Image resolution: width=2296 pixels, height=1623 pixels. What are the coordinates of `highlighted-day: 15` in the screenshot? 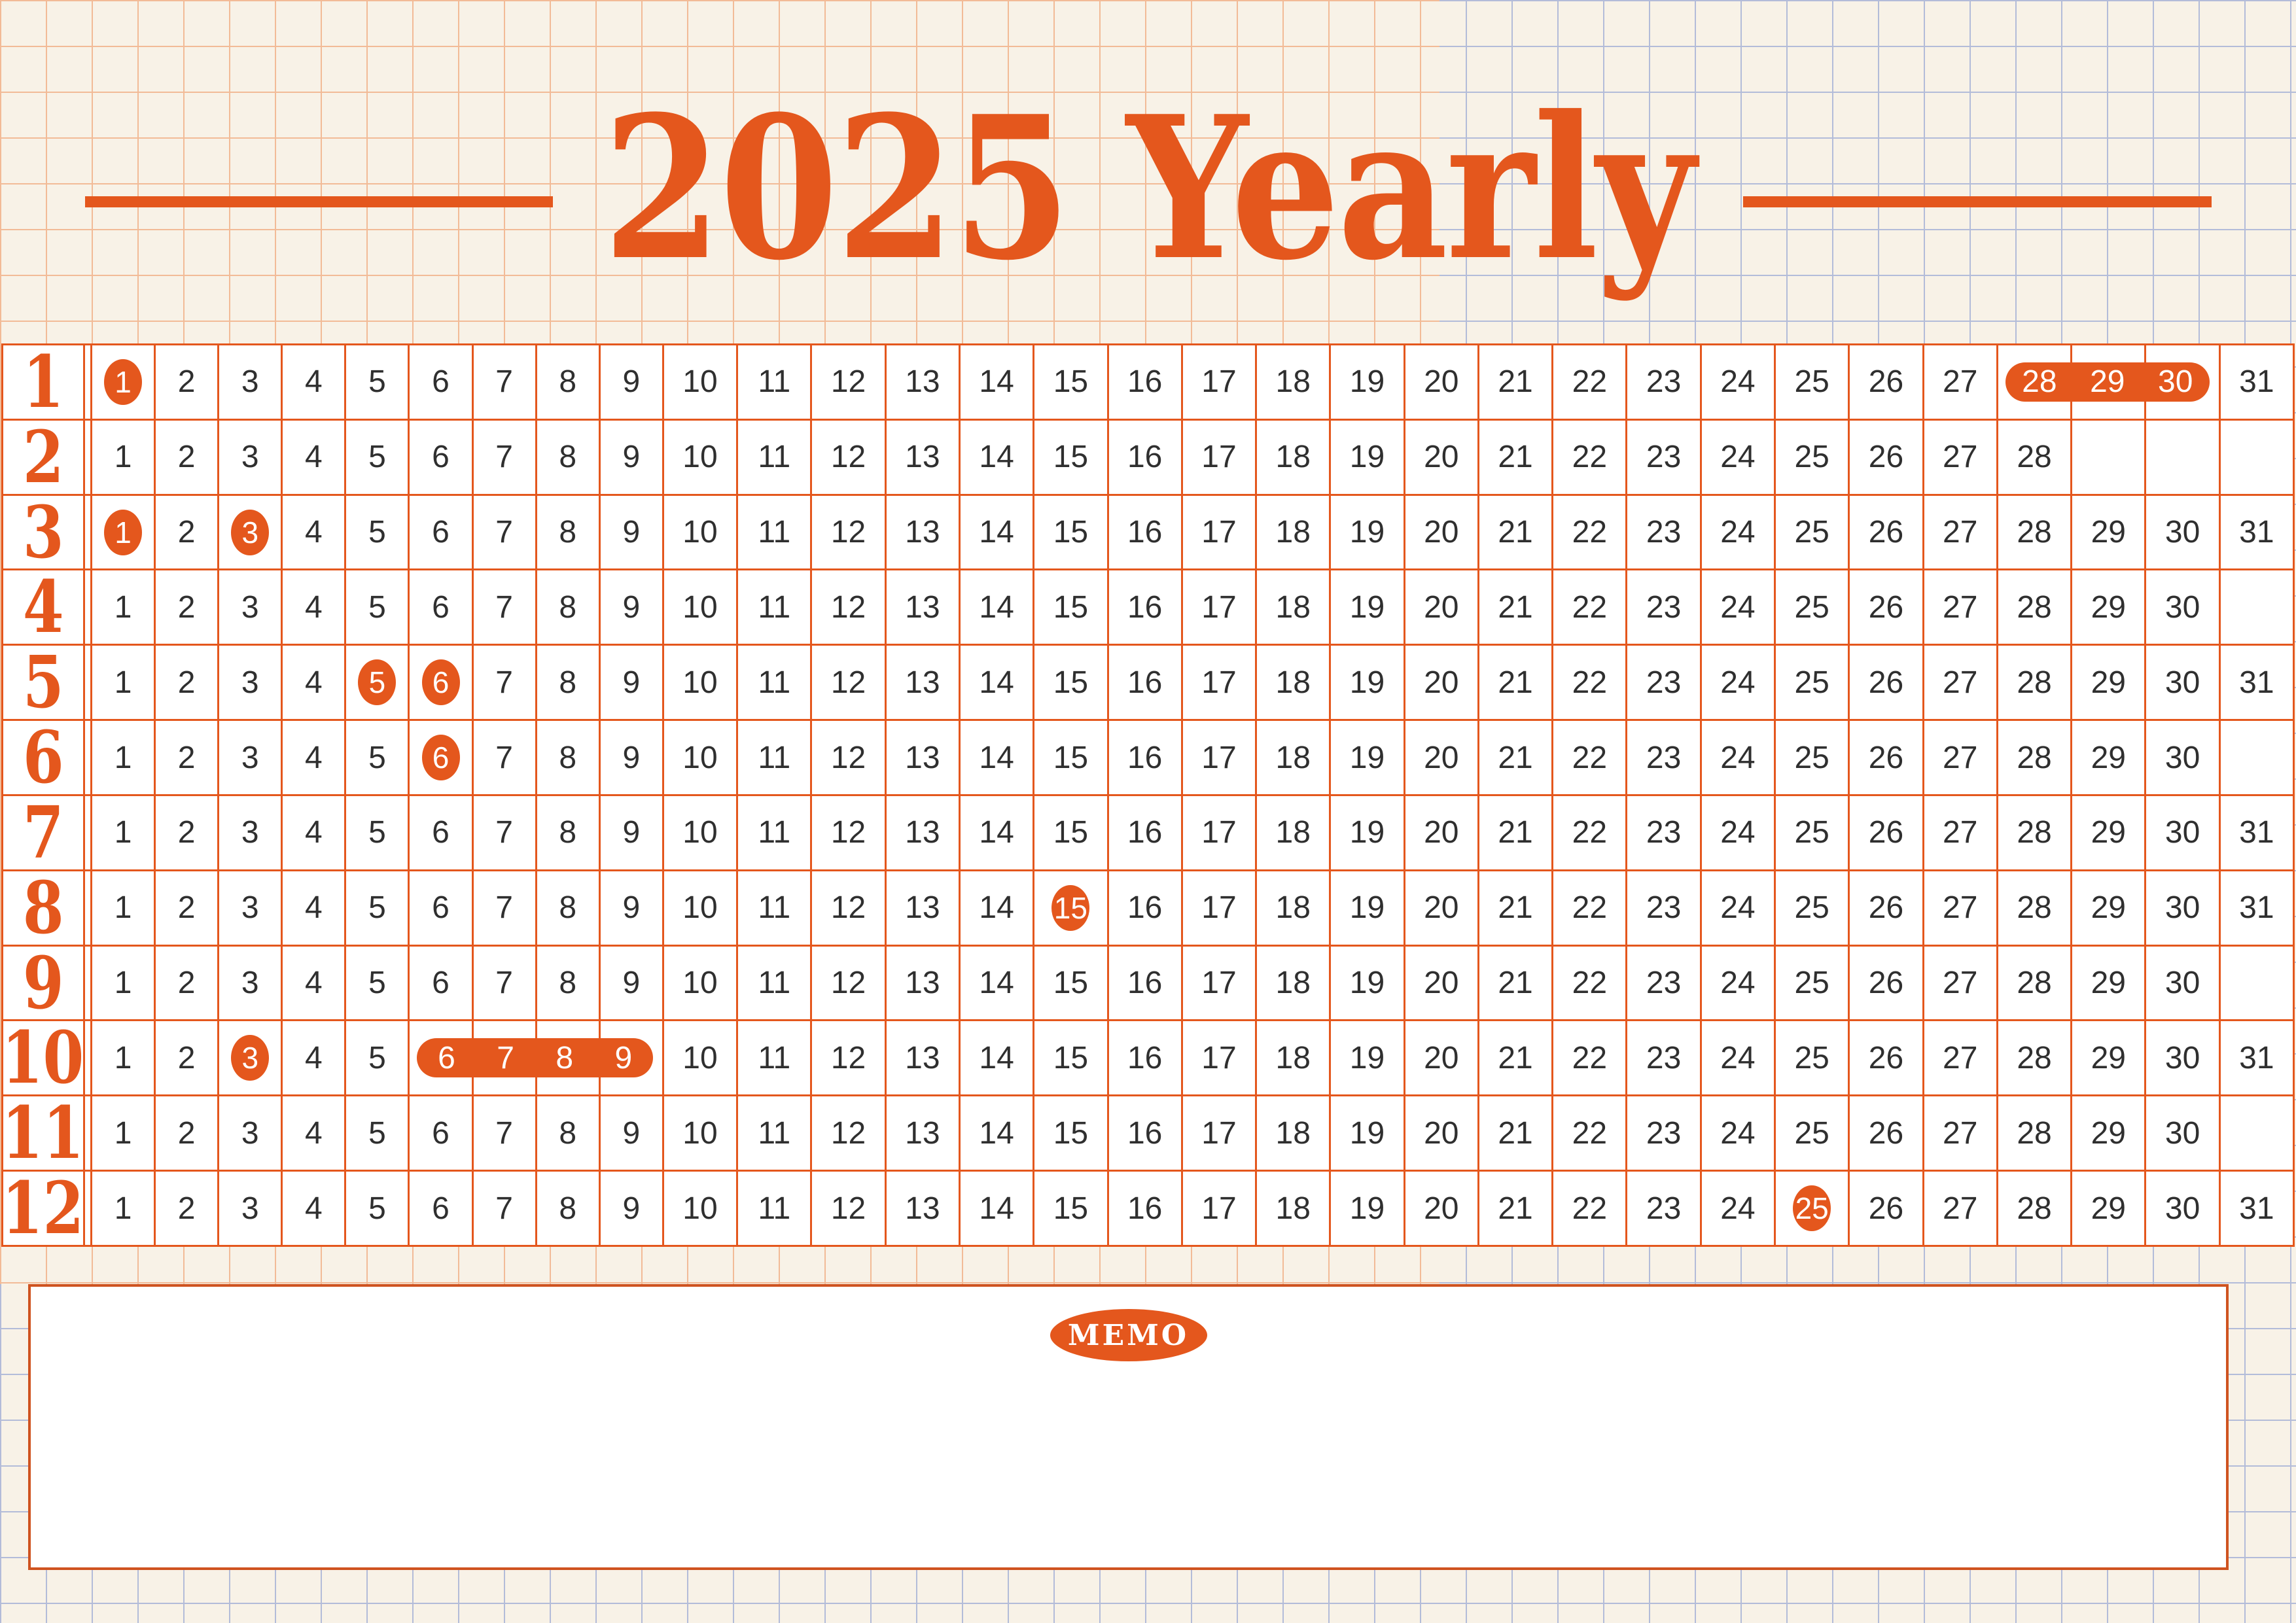 It's located at (1070, 908).